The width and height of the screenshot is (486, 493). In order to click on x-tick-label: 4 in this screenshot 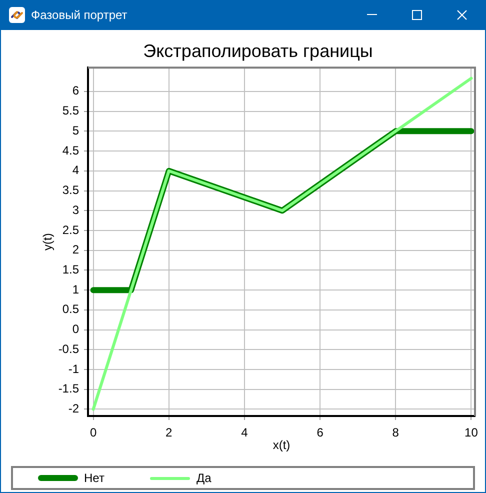, I will do `click(244, 433)`.